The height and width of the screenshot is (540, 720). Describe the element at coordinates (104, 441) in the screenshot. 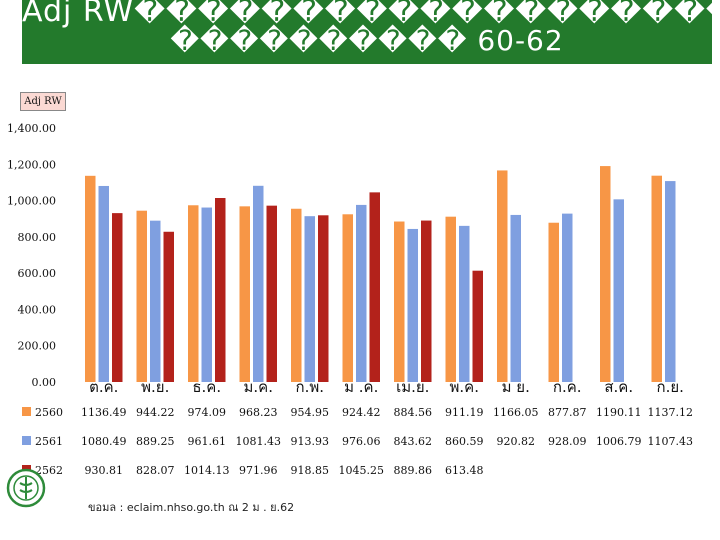

I see `data-label: 1080.49` at that location.